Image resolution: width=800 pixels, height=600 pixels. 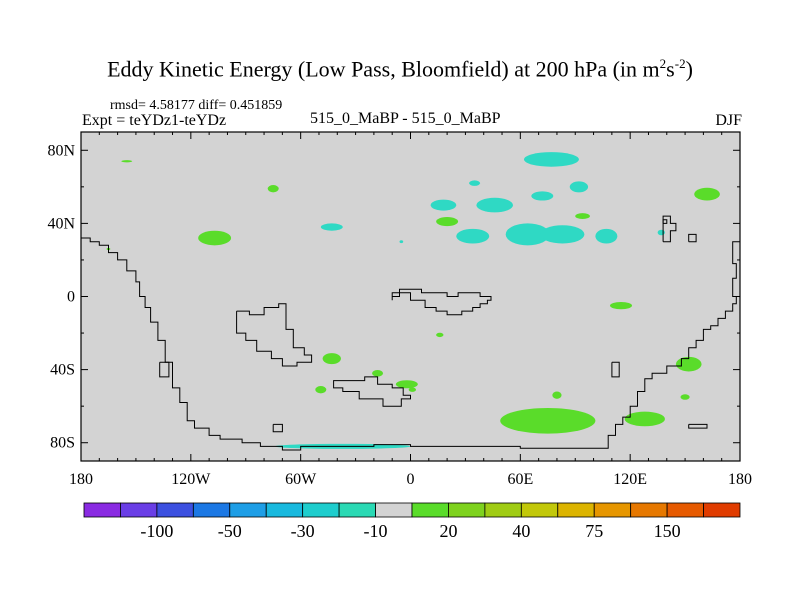 I want to click on colorbar: -100 -50 -30 -10 20 40 75 150, so click(x=412, y=521).